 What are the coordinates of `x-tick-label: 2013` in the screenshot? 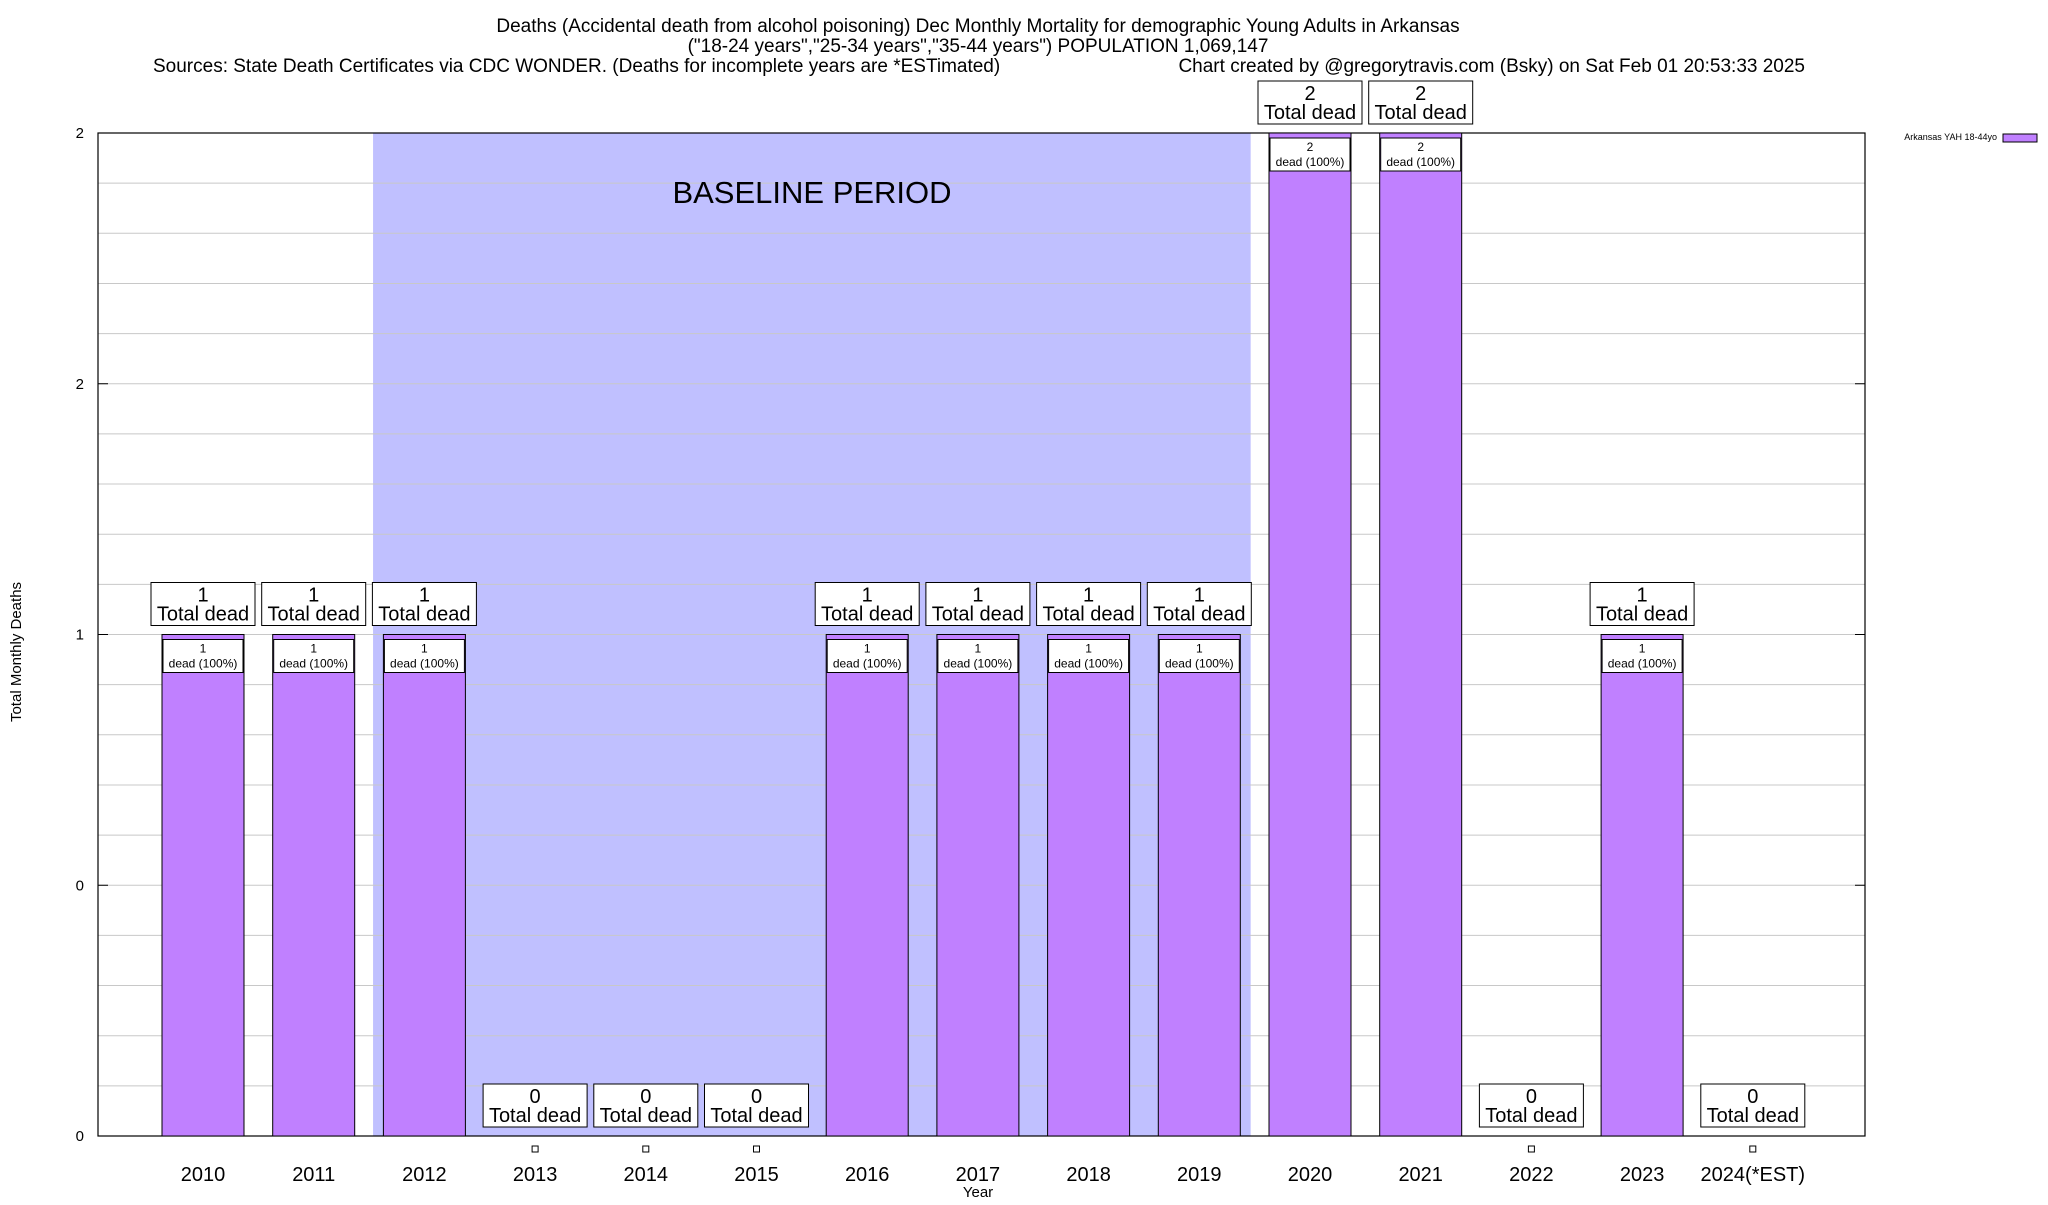 It's located at (535, 1175).